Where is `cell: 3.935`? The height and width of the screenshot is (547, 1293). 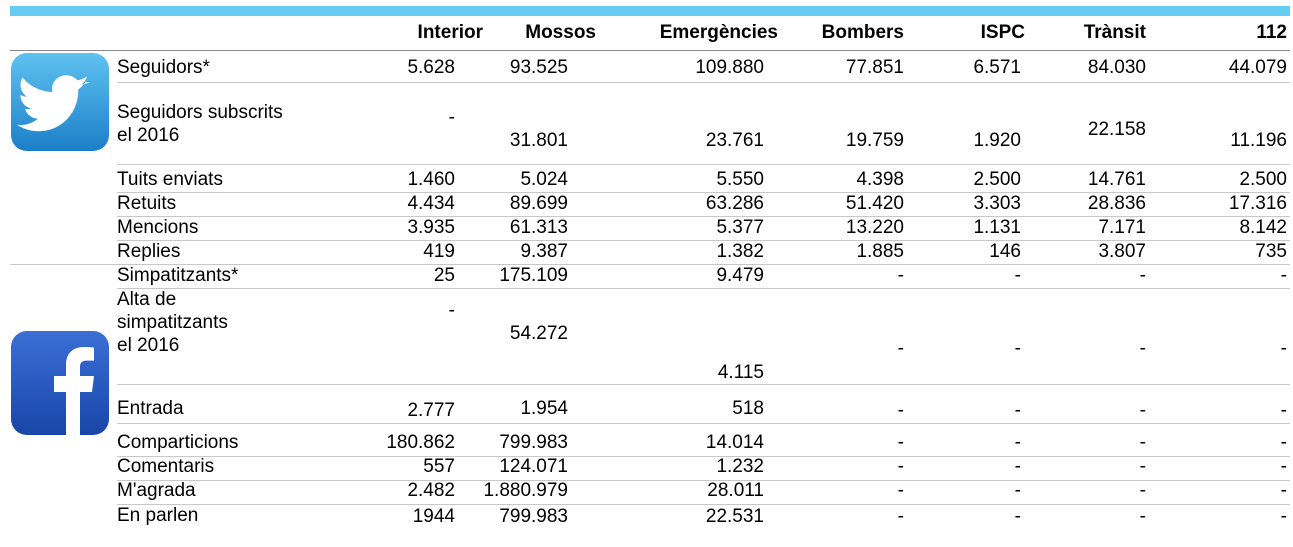 cell: 3.935 is located at coordinates (431, 227).